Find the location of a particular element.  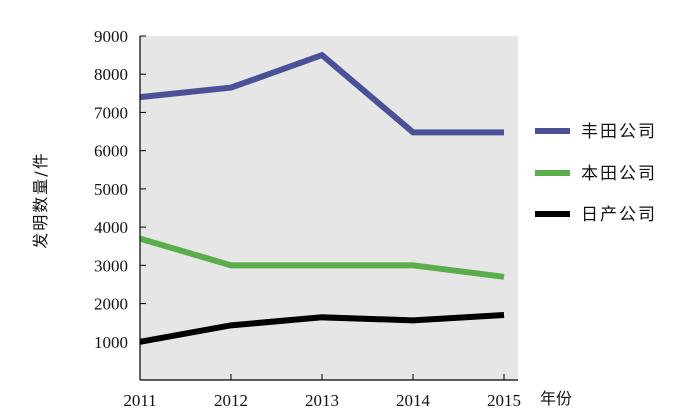

x-axis-ticks: 2011 2012 2013 2014 2015 is located at coordinates (322, 392).